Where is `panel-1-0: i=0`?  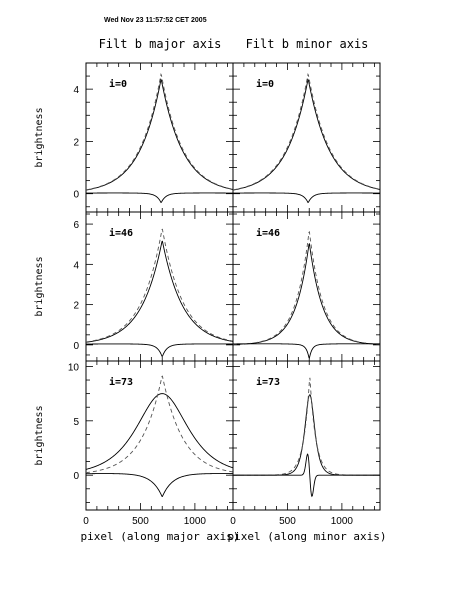
panel-1-0: i=0 is located at coordinates (306, 137).